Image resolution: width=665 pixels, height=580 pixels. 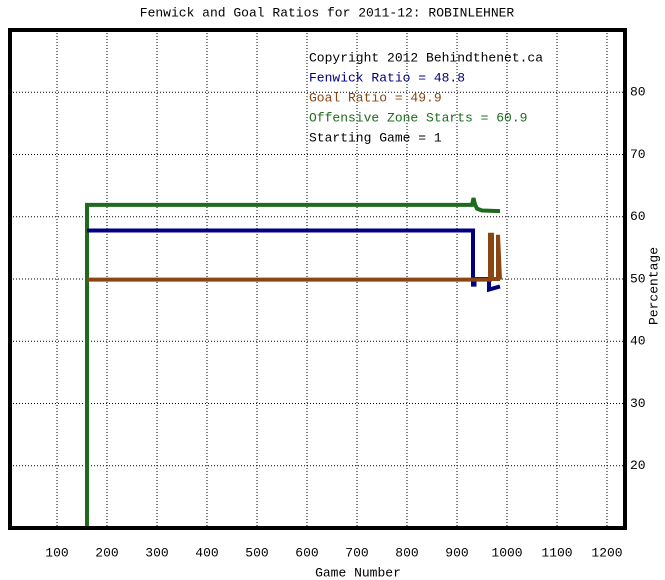 What do you see at coordinates (375, 137) in the screenshot?
I see `annotation: Starting Game = 1` at bounding box center [375, 137].